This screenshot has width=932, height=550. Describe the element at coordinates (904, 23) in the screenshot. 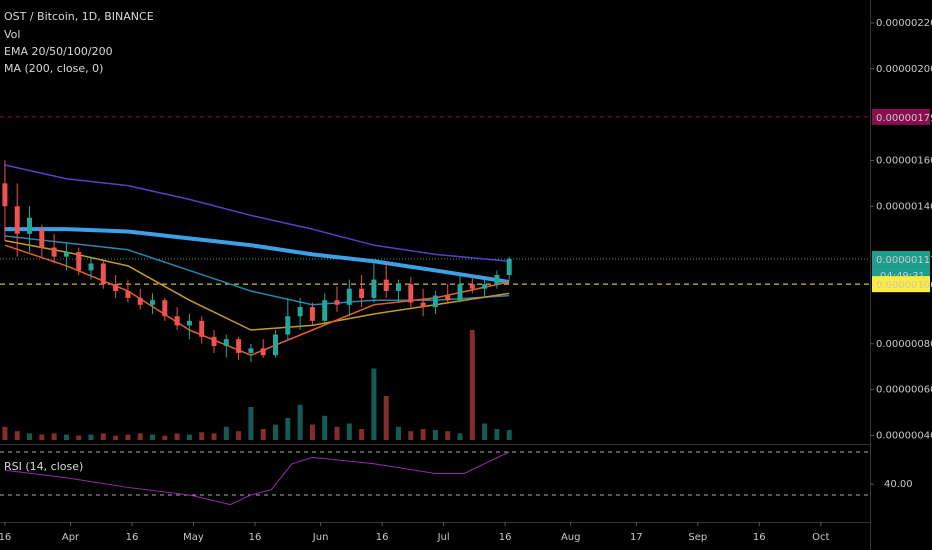

I see `y-tick-label: 0.00000220` at that location.